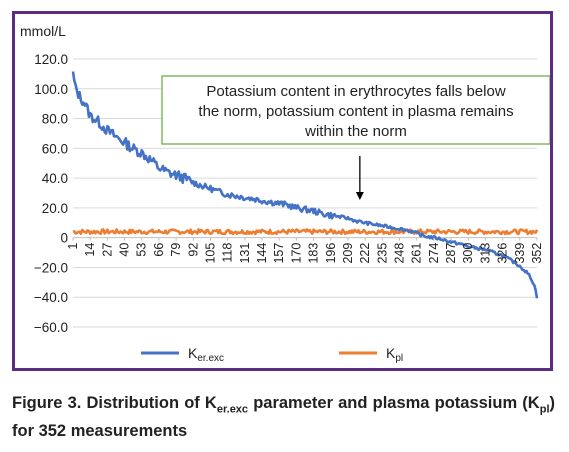 This screenshot has width=569, height=452. I want to click on annotation-text: within the norm, so click(355, 131).